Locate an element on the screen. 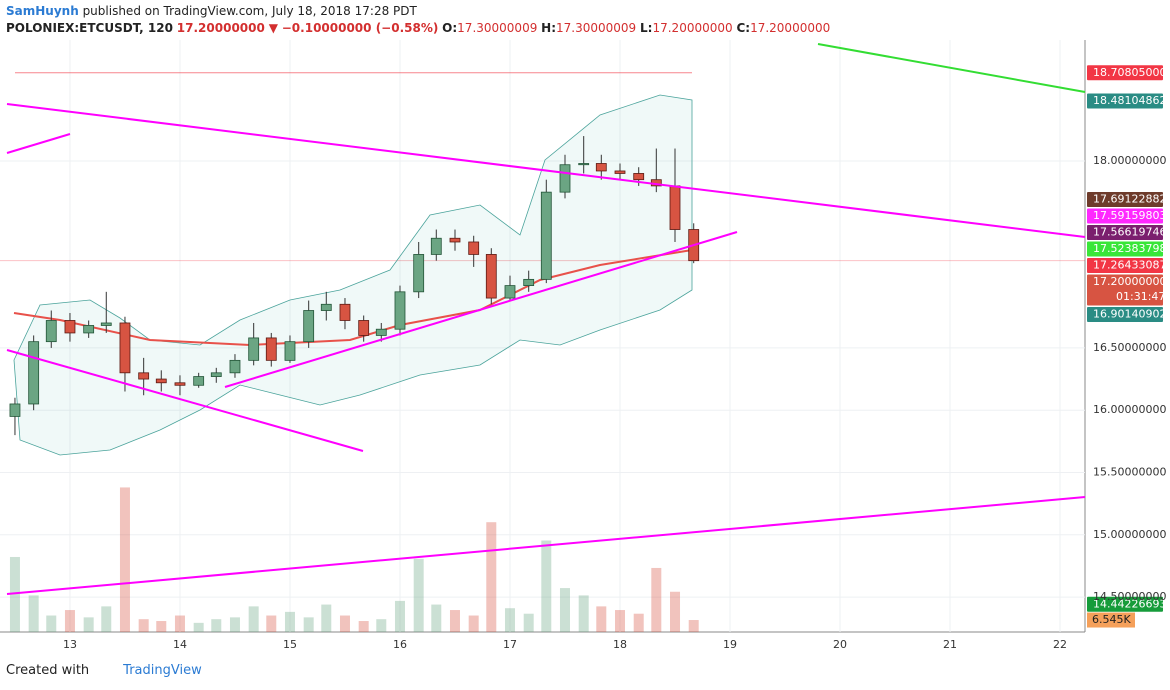  c-label: C: is located at coordinates (743, 28).